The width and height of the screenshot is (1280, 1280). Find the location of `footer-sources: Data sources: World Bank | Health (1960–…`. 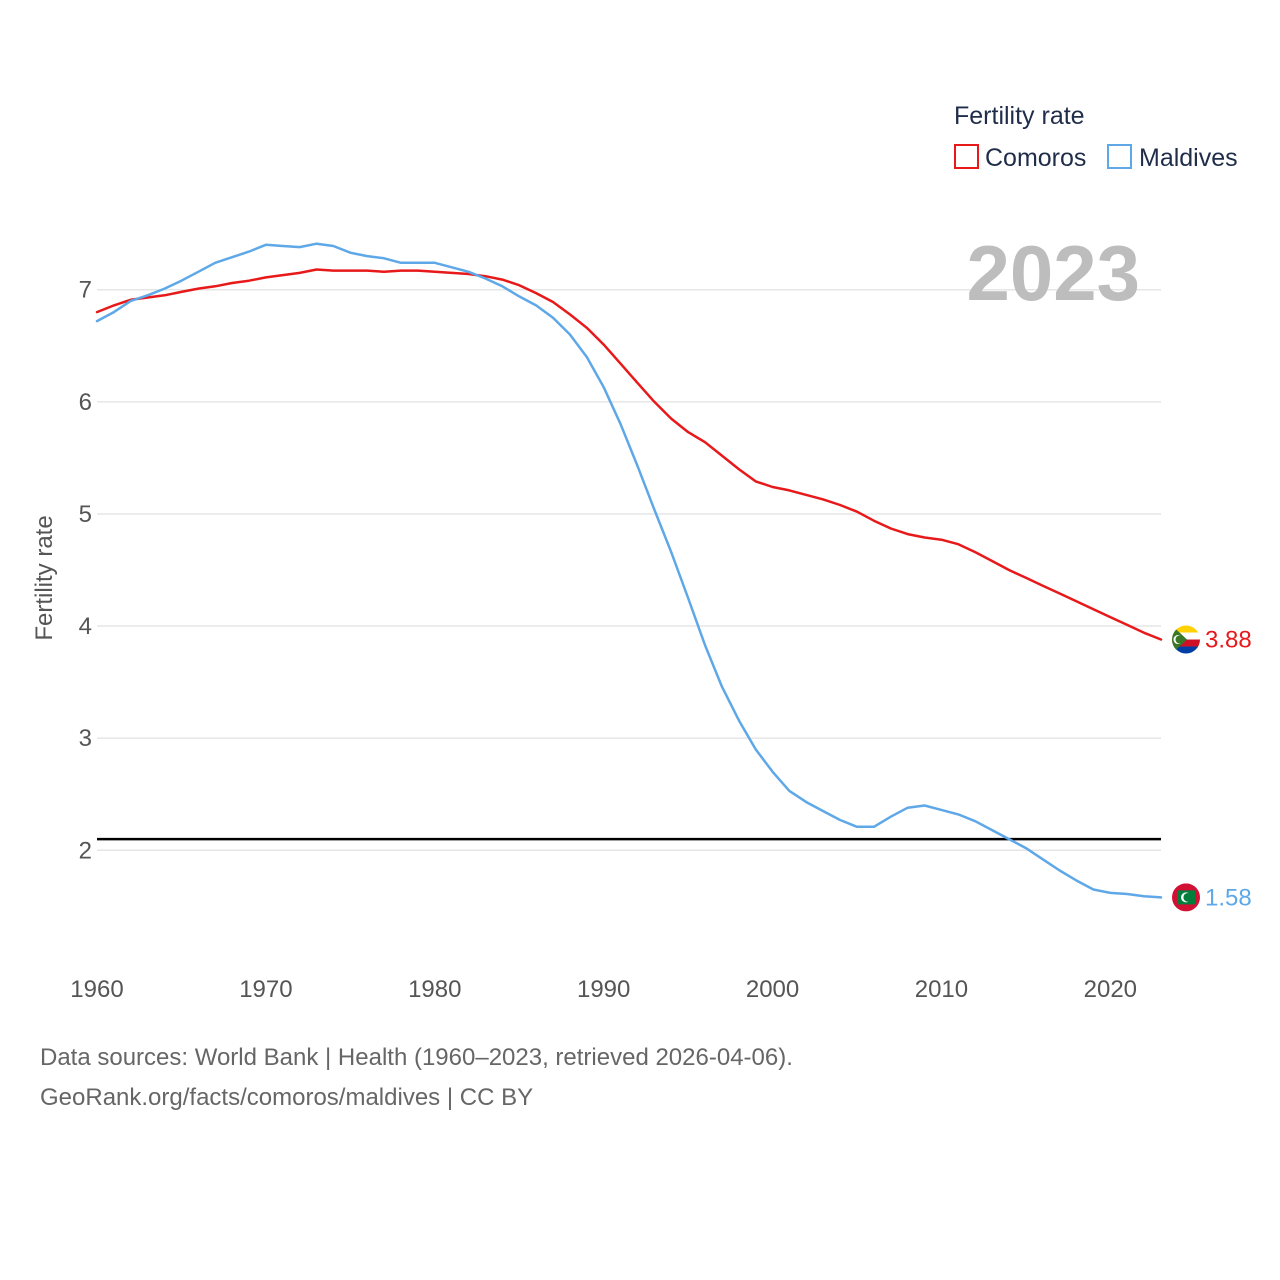

footer-sources: Data sources: World Bank | Health (1960–… is located at coordinates (416, 1057).